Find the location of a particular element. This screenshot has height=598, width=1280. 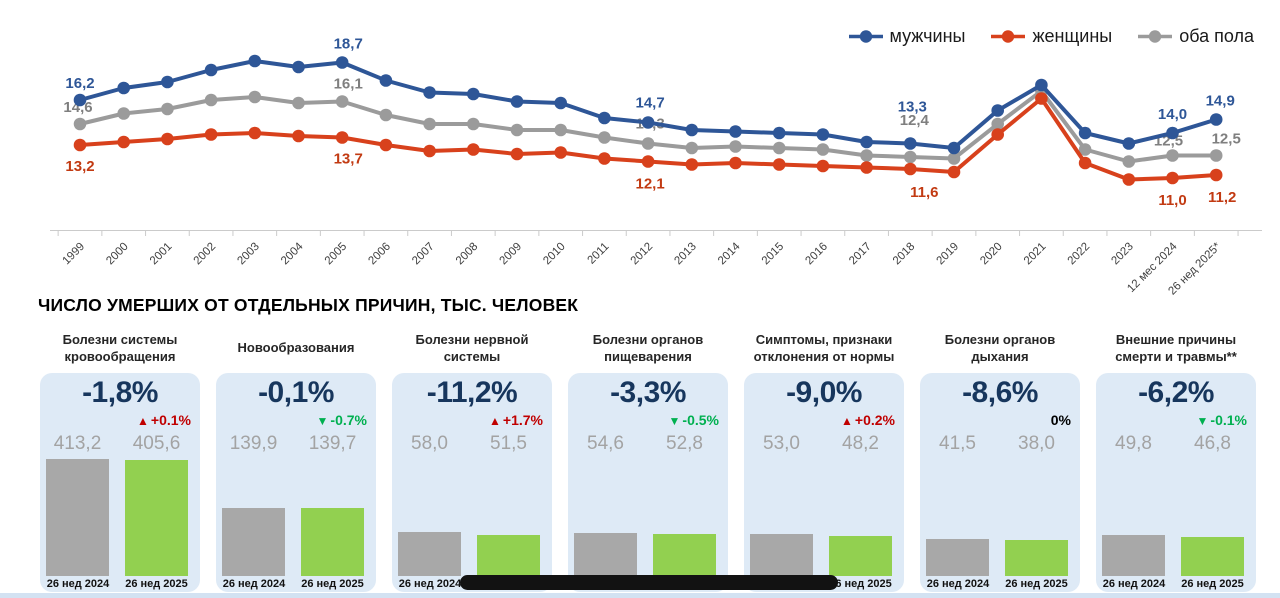

delta-value: -0.5% is located at coordinates (700, 420).